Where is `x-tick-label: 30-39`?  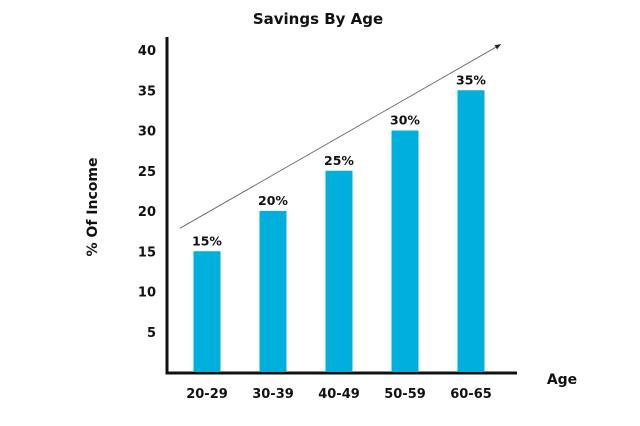 x-tick-label: 30-39 is located at coordinates (273, 394).